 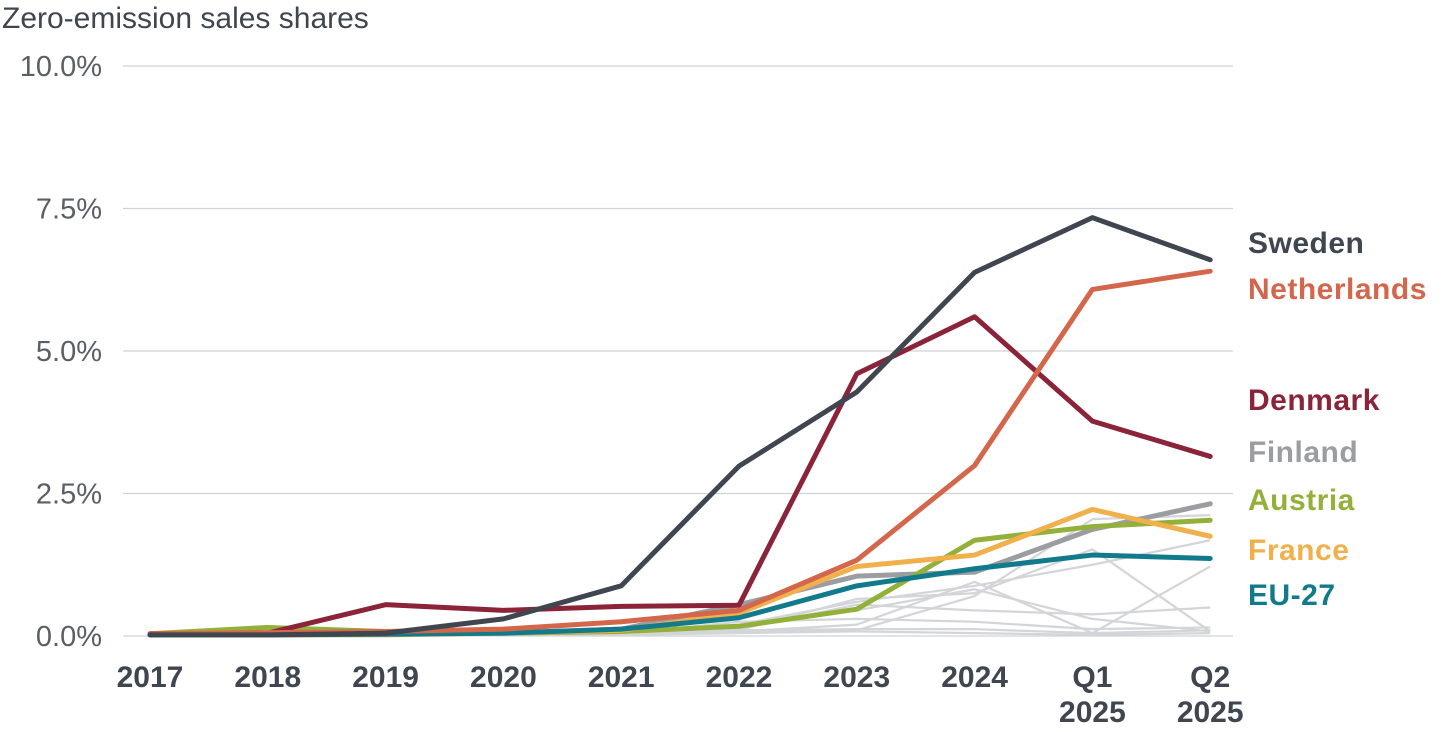 I want to click on x-tick-label: 2018, so click(x=267, y=677).